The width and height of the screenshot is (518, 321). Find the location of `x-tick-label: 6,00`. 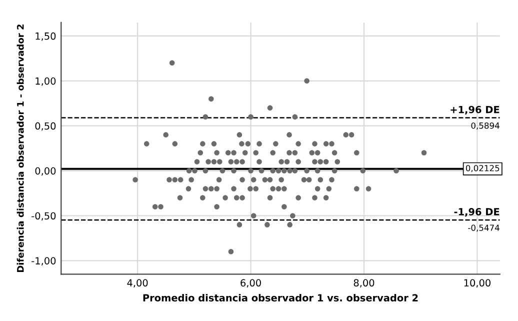

x-tick-label: 6,00 is located at coordinates (250, 283).